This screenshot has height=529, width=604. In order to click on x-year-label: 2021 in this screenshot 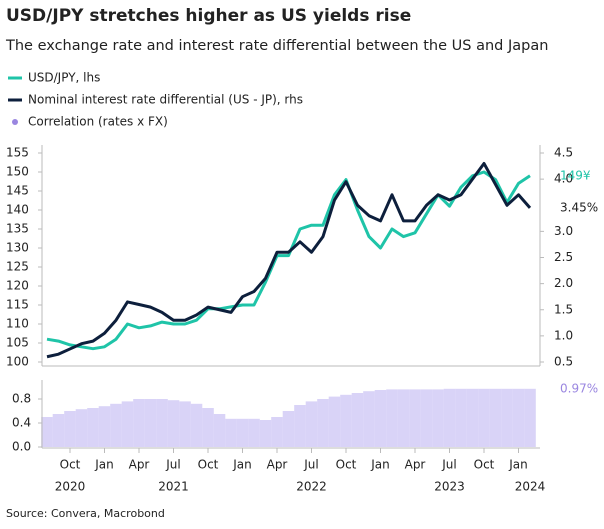, I will do `click(173, 487)`.